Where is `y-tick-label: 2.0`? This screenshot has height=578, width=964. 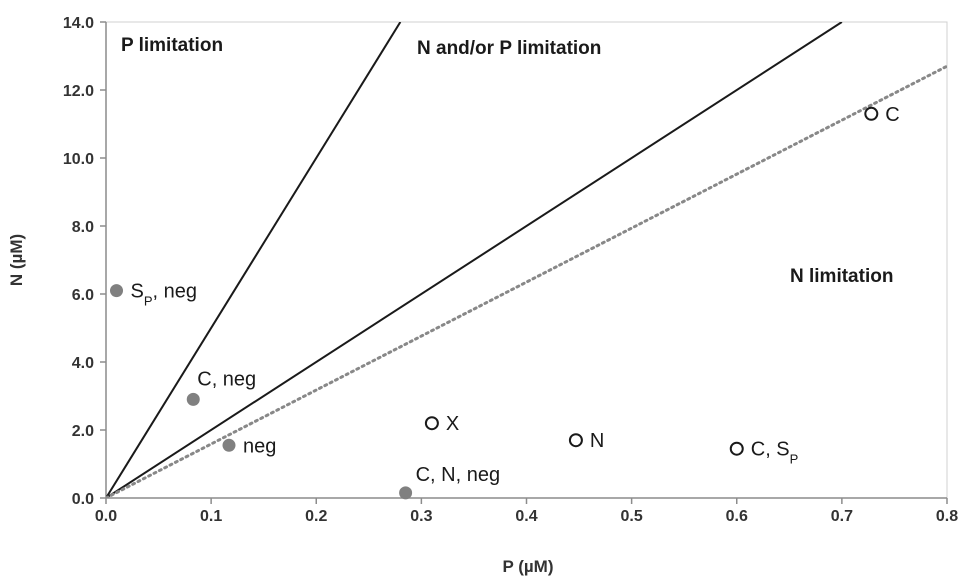
y-tick-label: 2.0 is located at coordinates (83, 431).